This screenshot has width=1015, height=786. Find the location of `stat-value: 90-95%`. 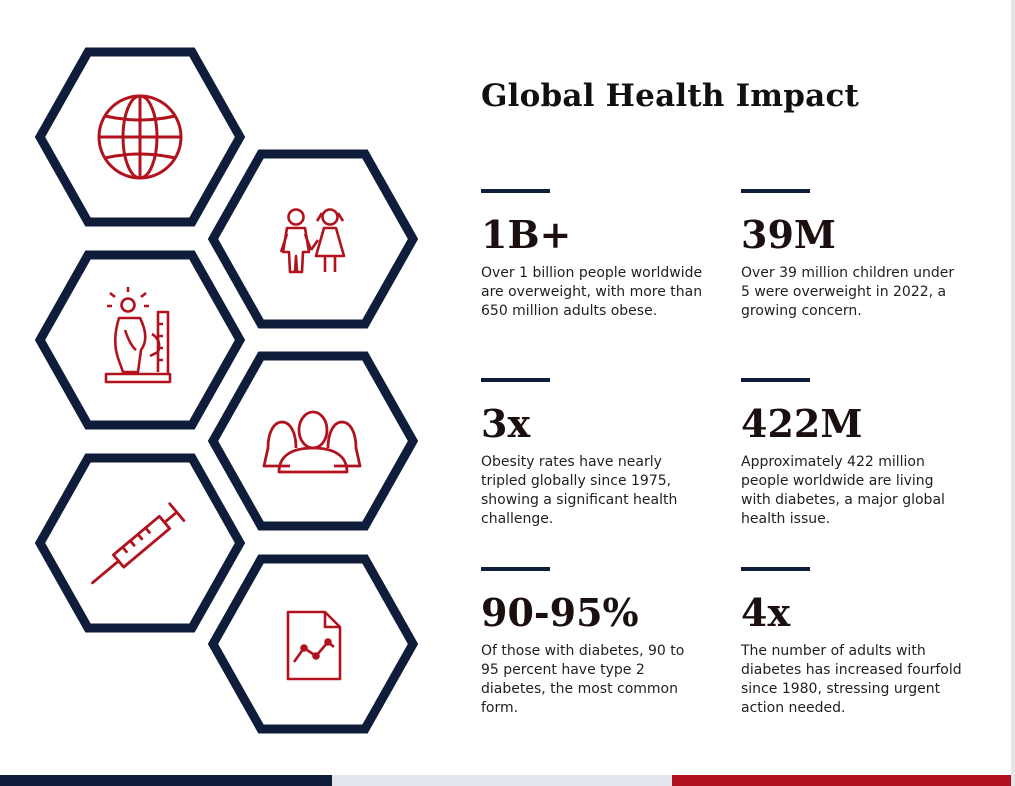

stat-value: 90-95% is located at coordinates (560, 612).